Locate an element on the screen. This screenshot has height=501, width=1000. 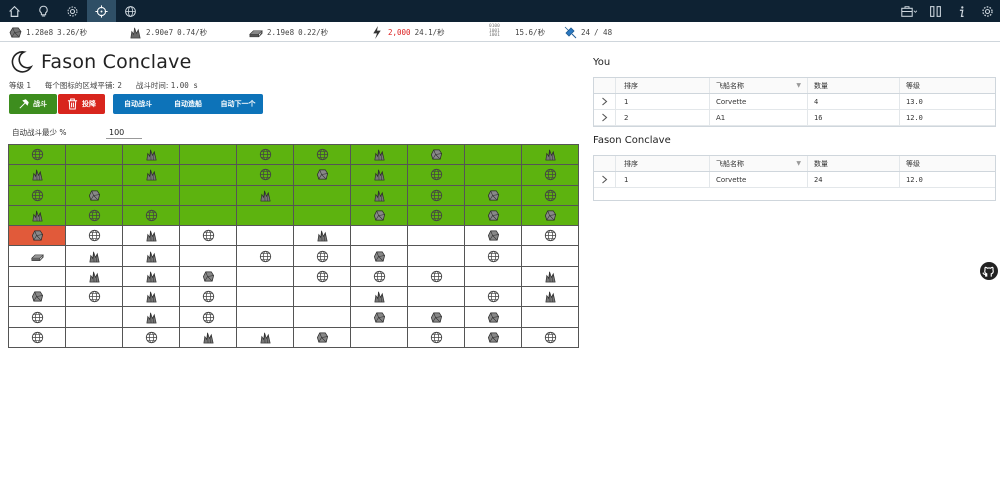
col-level: 等级 is located at coordinates (913, 85).